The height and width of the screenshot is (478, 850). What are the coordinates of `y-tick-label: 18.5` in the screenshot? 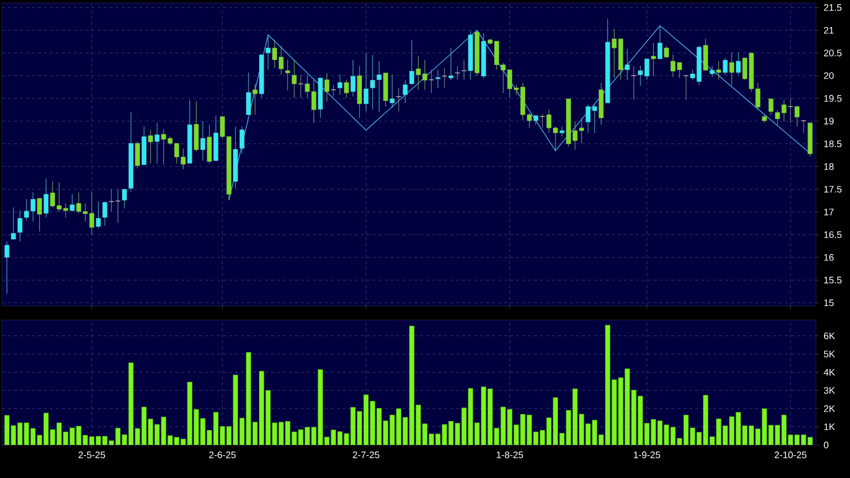 It's located at (833, 144).